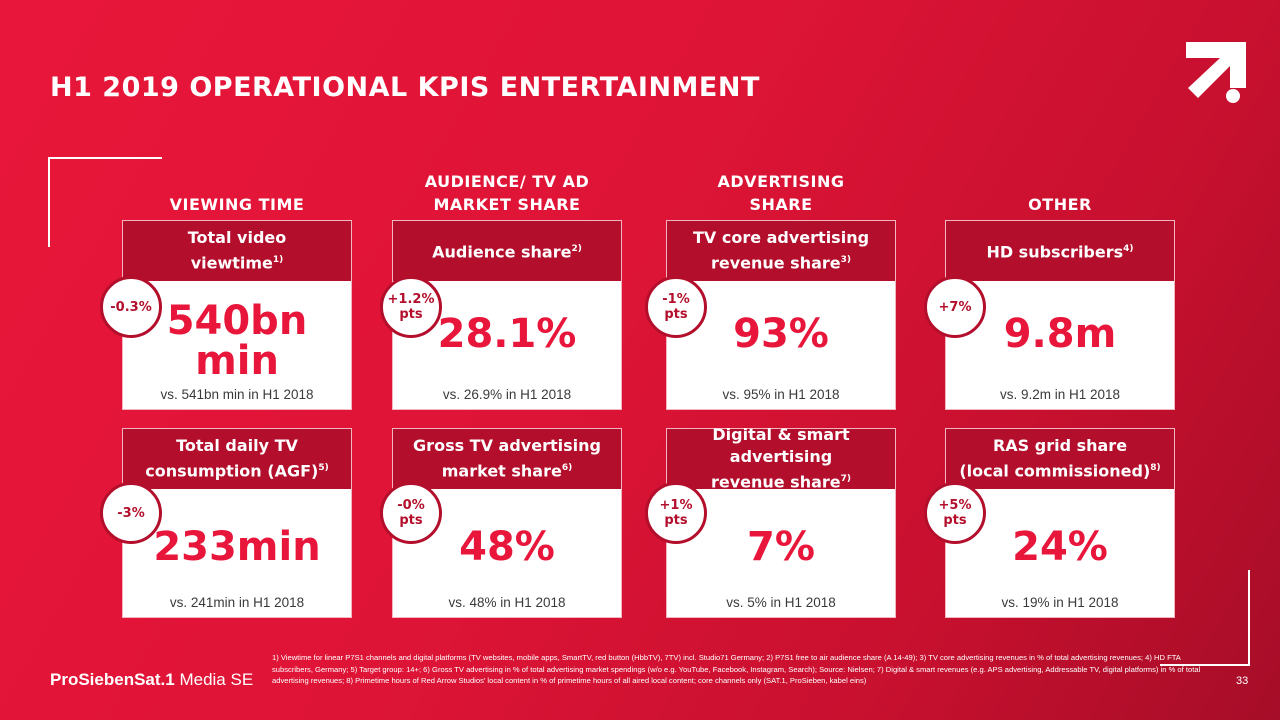 This screenshot has width=1280, height=720. I want to click on kpi-card-header: Audience share2), so click(507, 251).